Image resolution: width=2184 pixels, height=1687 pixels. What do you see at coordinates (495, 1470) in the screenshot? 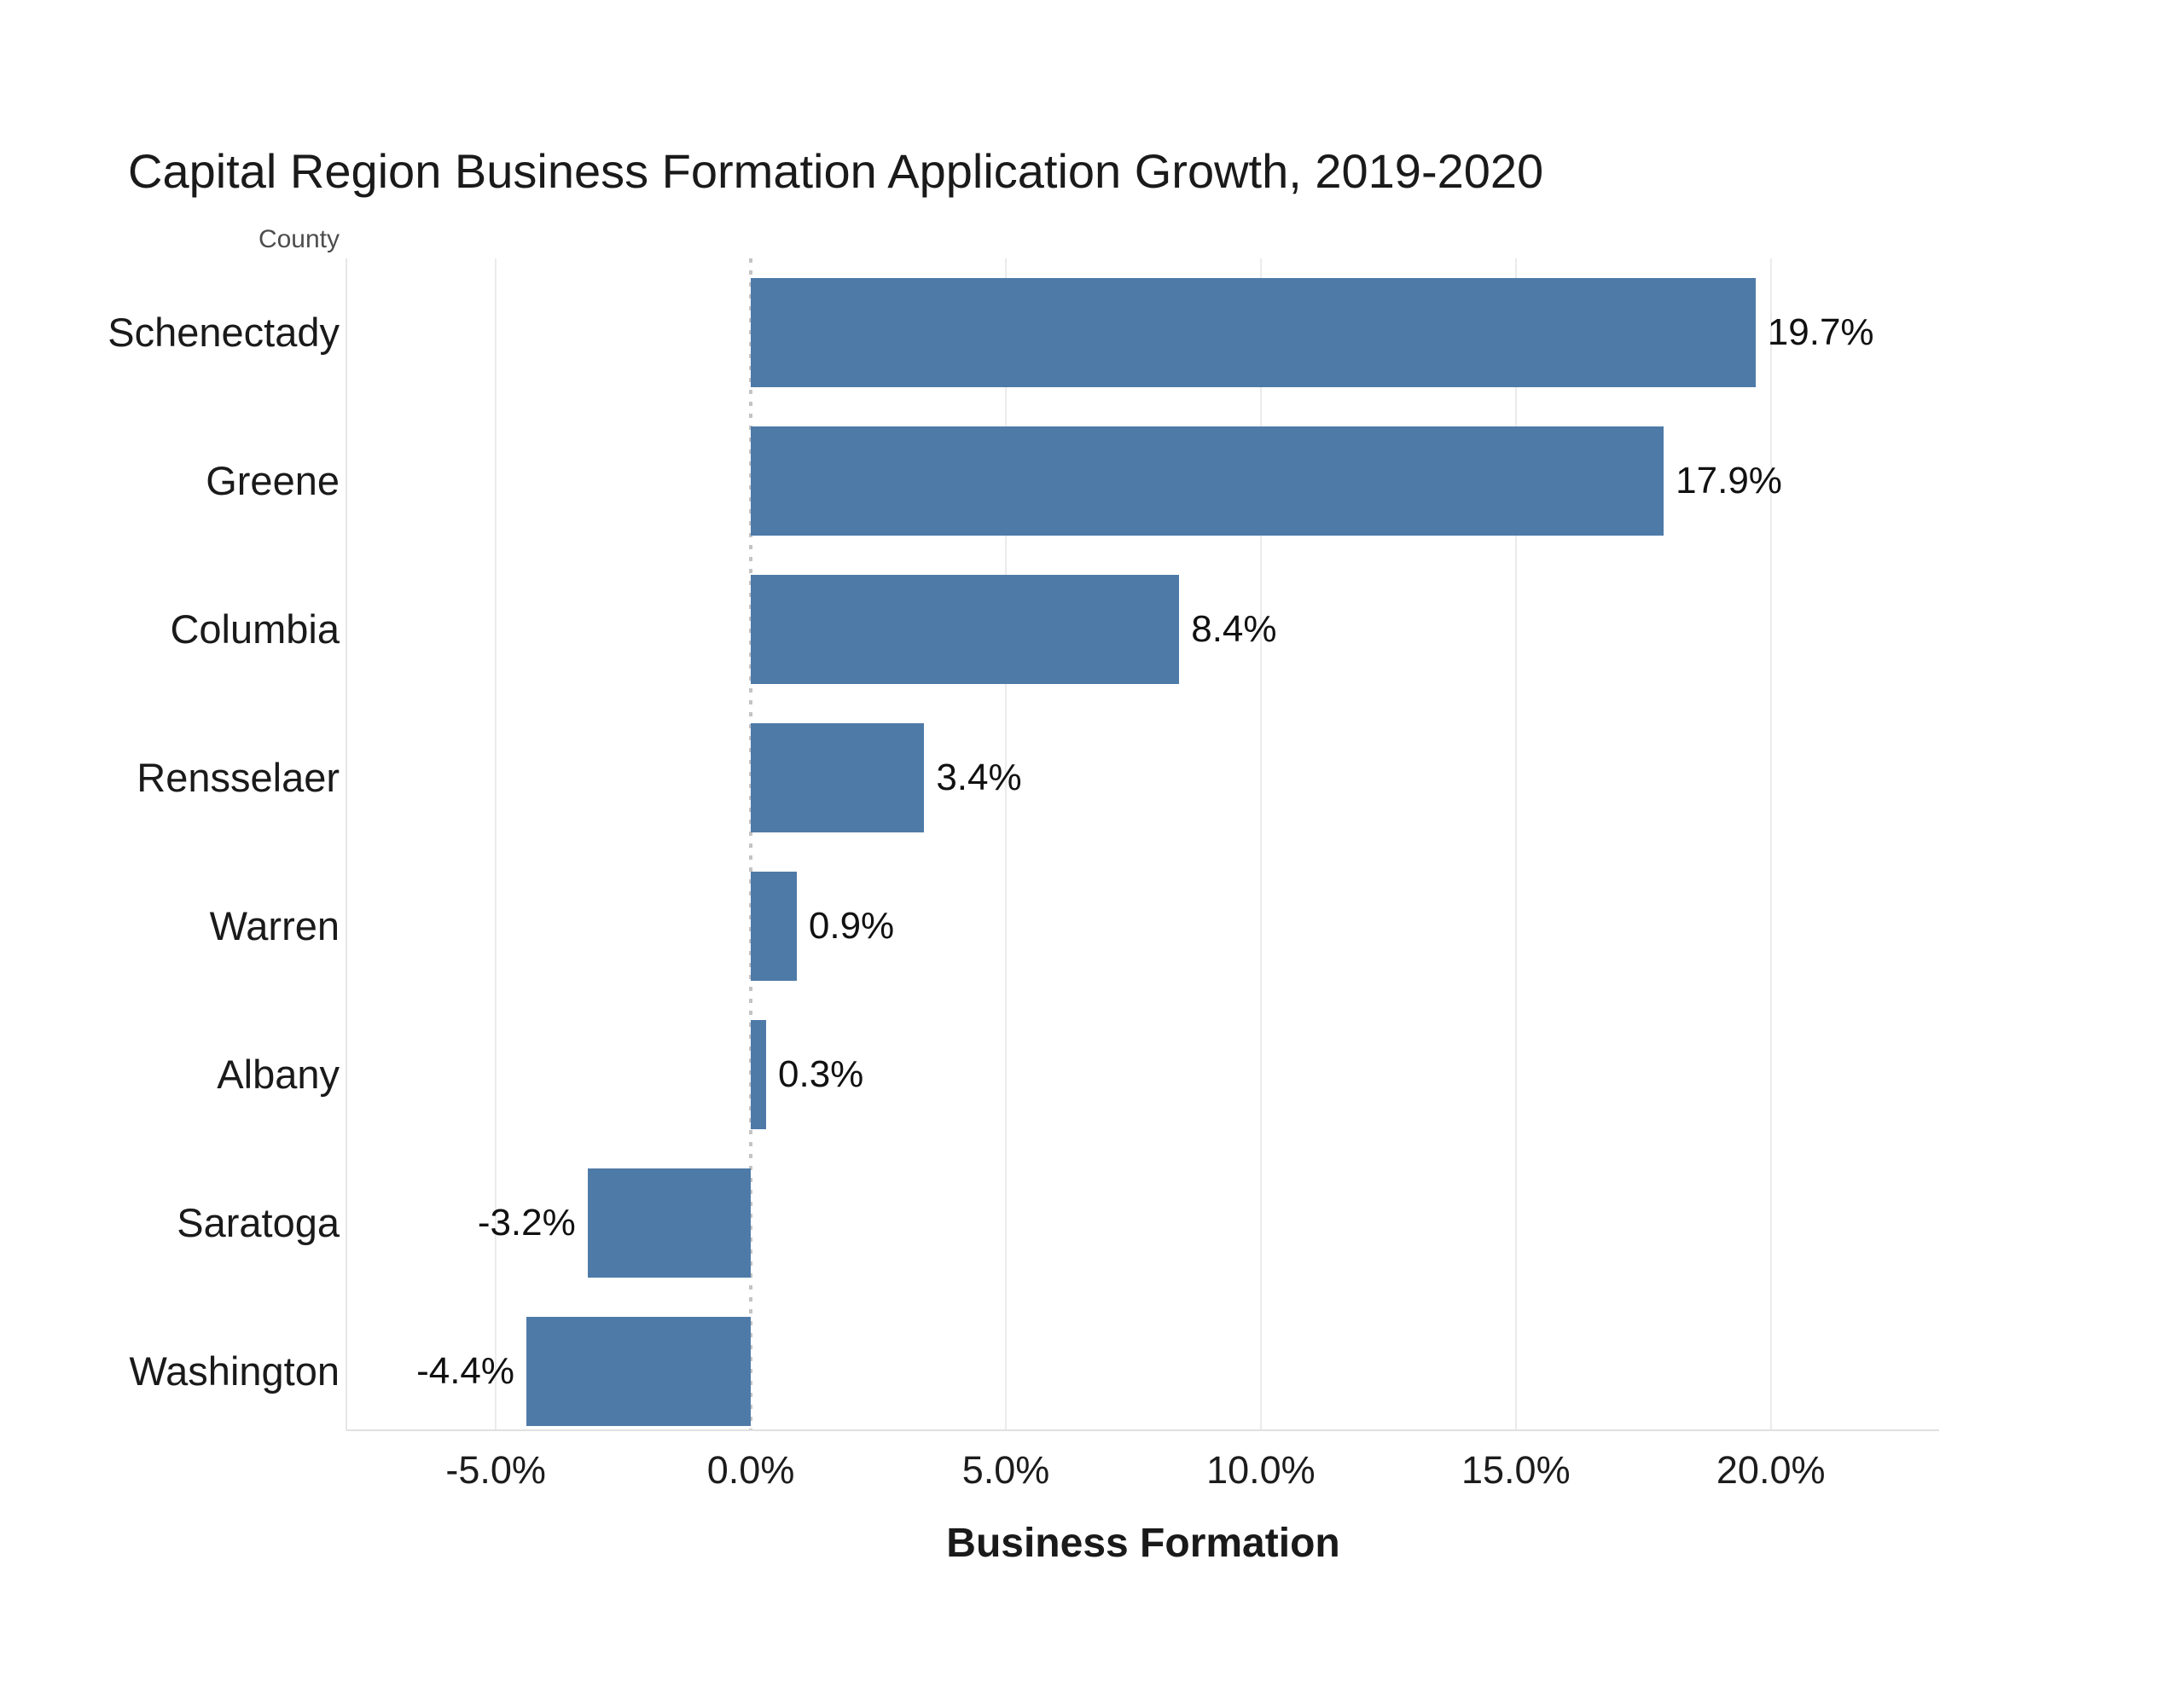
I see `x-axis-tick-label: -5.0%` at bounding box center [495, 1470].